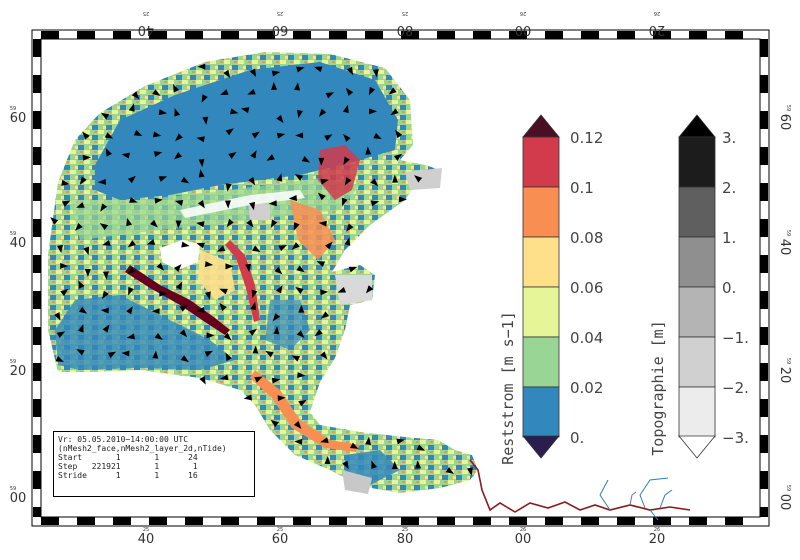 The width and height of the screenshot is (800, 560). Describe the element at coordinates (586, 238) in the screenshot. I see `current-colorbar-tick-label: 0.08` at that location.